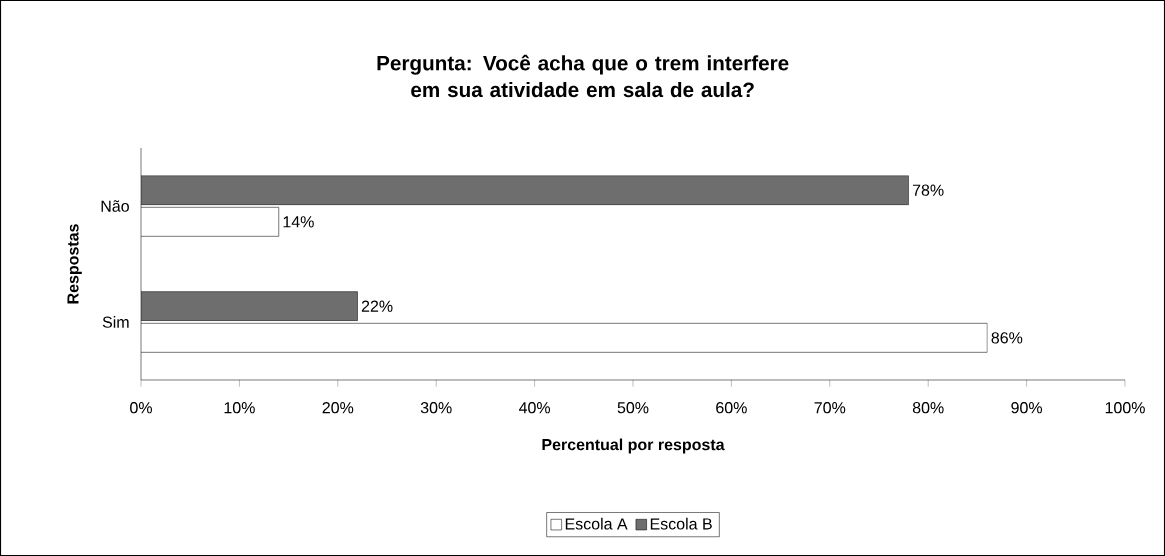 This screenshot has height=556, width=1165. I want to click on x-tick-label: 10%, so click(239, 408).